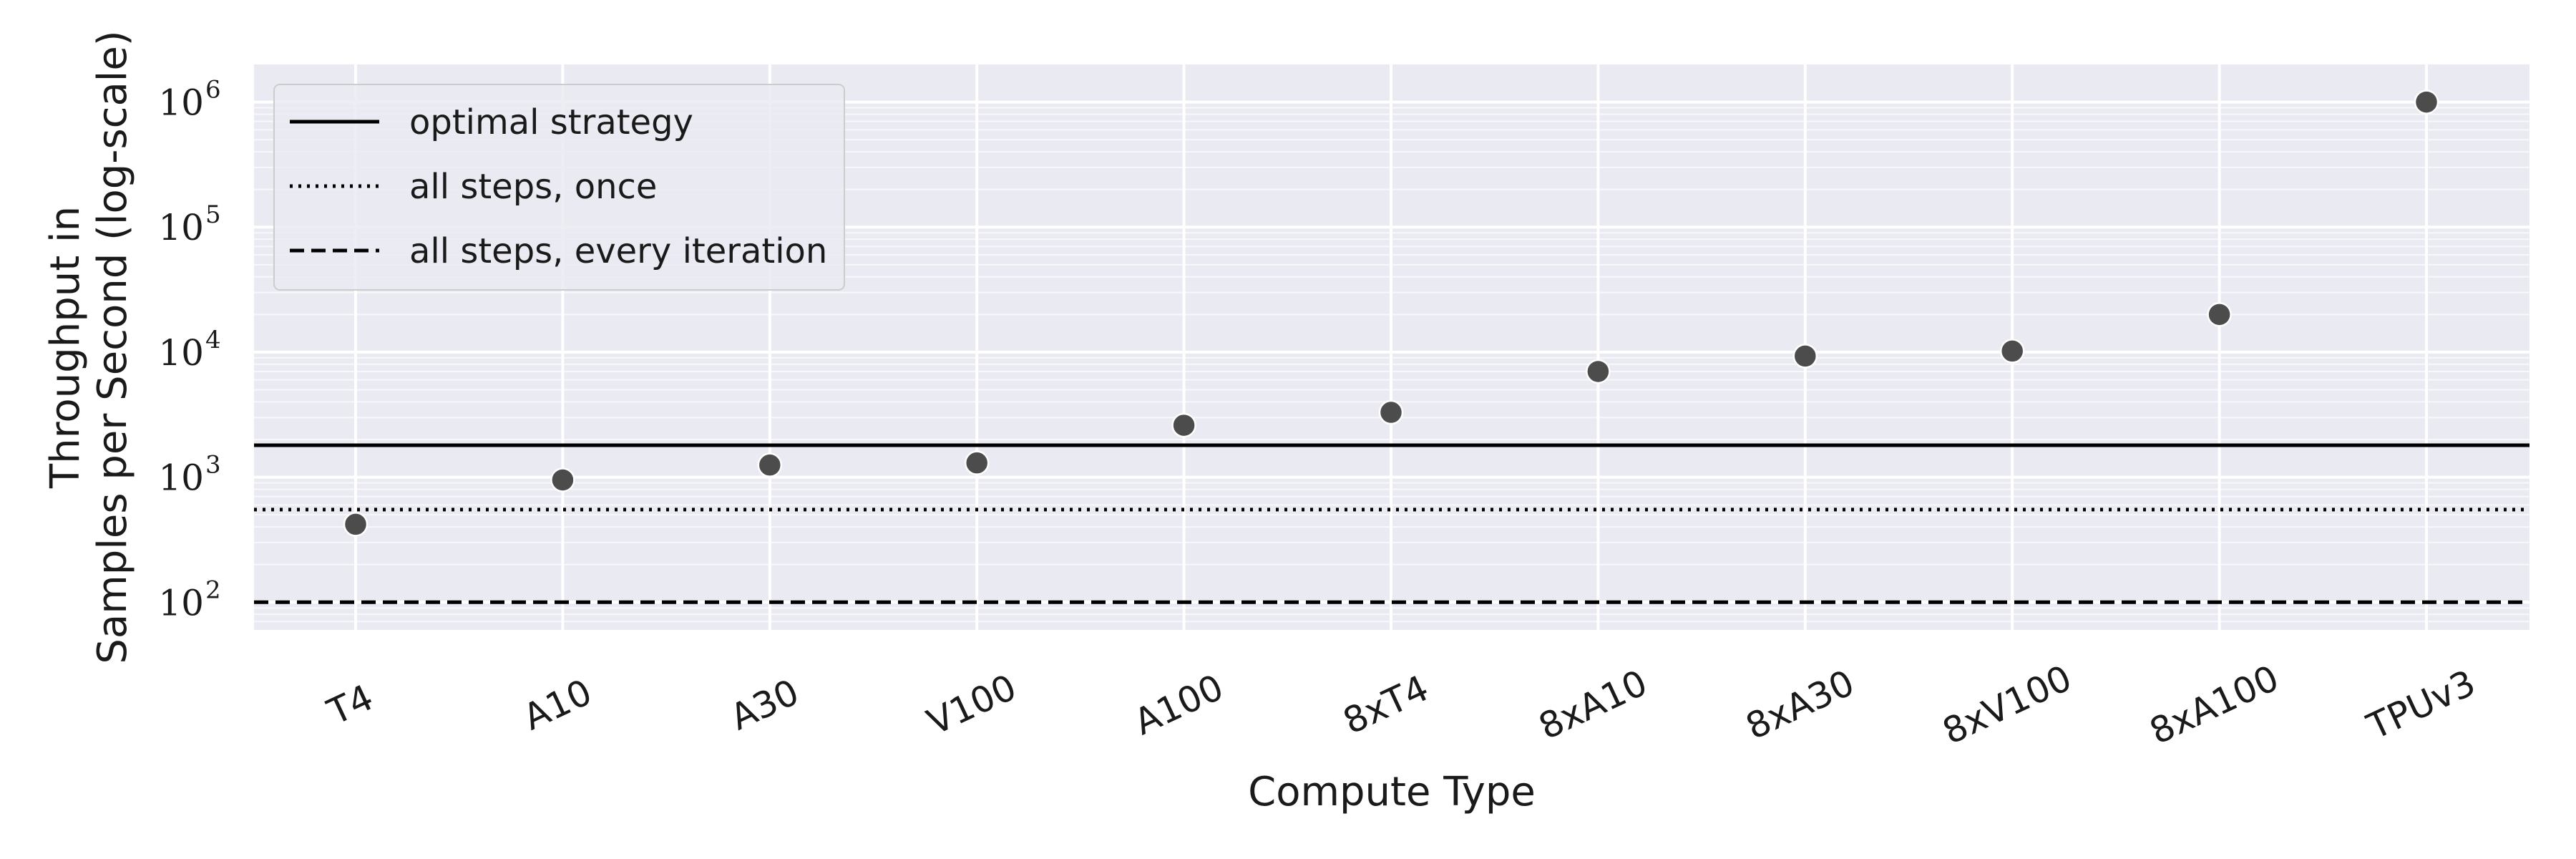  What do you see at coordinates (350, 704) in the screenshot?
I see `x-tick-label: T4` at bounding box center [350, 704].